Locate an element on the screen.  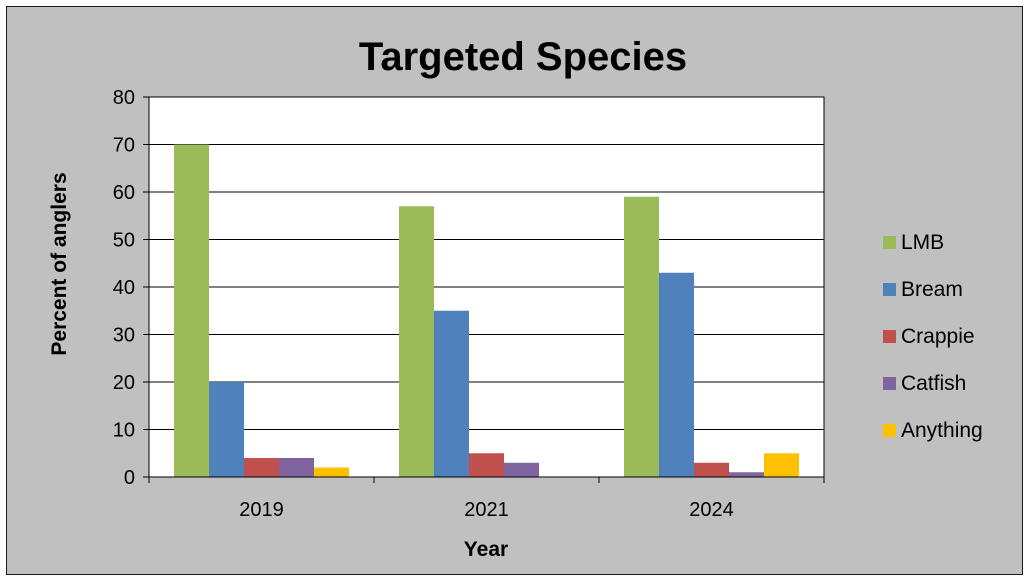
legend-swatch-lmb is located at coordinates (889, 242).